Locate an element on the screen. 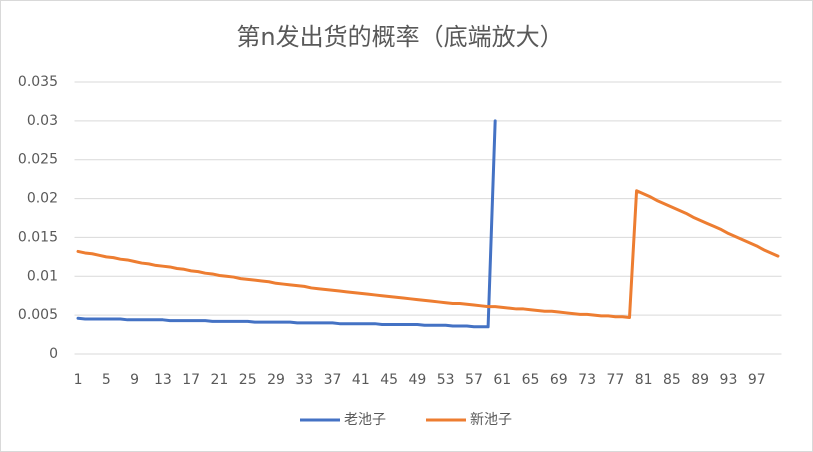 This screenshot has width=813, height=452. y-tick-label: 0 is located at coordinates (53, 354).